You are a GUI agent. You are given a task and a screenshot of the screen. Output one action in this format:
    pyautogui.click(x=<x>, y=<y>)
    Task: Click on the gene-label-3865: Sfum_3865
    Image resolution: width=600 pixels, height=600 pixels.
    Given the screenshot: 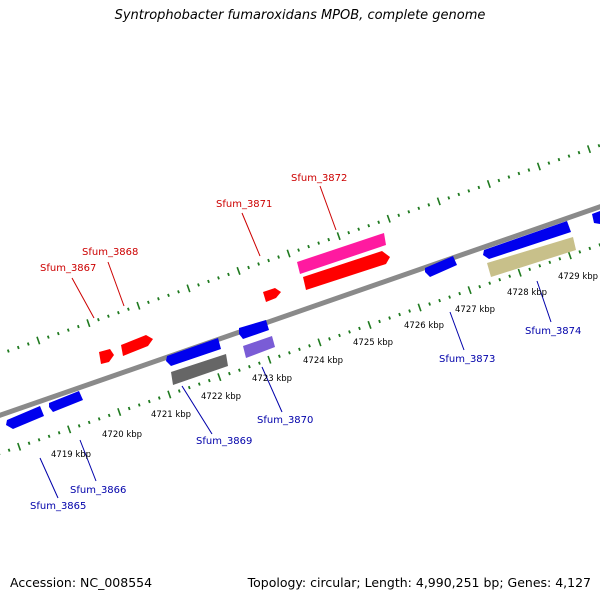 What is the action you would take?
    pyautogui.click(x=58, y=506)
    